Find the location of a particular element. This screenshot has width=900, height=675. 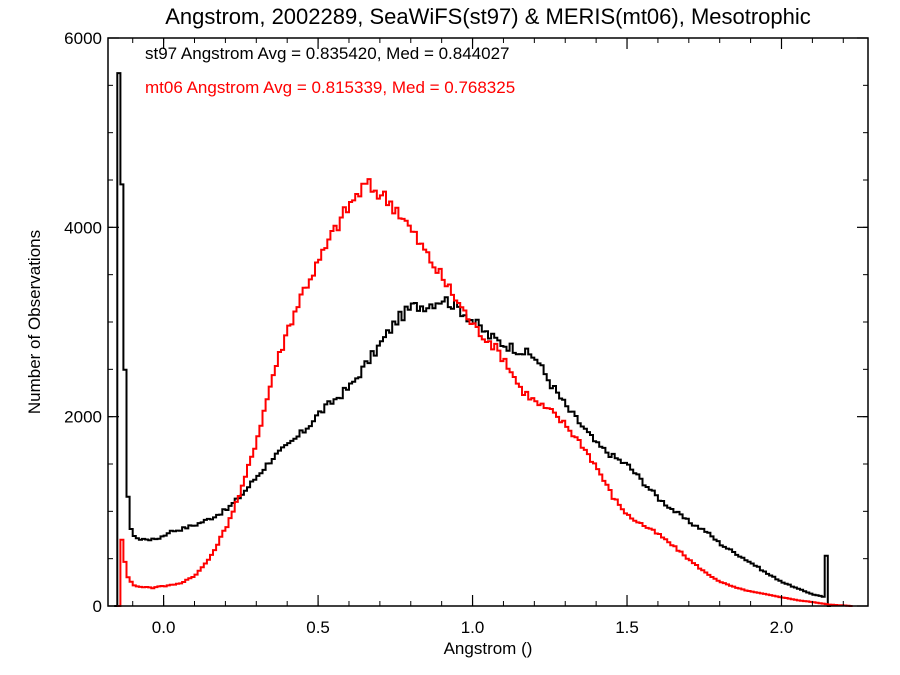

x-tick-label: 0.5 is located at coordinates (318, 627).